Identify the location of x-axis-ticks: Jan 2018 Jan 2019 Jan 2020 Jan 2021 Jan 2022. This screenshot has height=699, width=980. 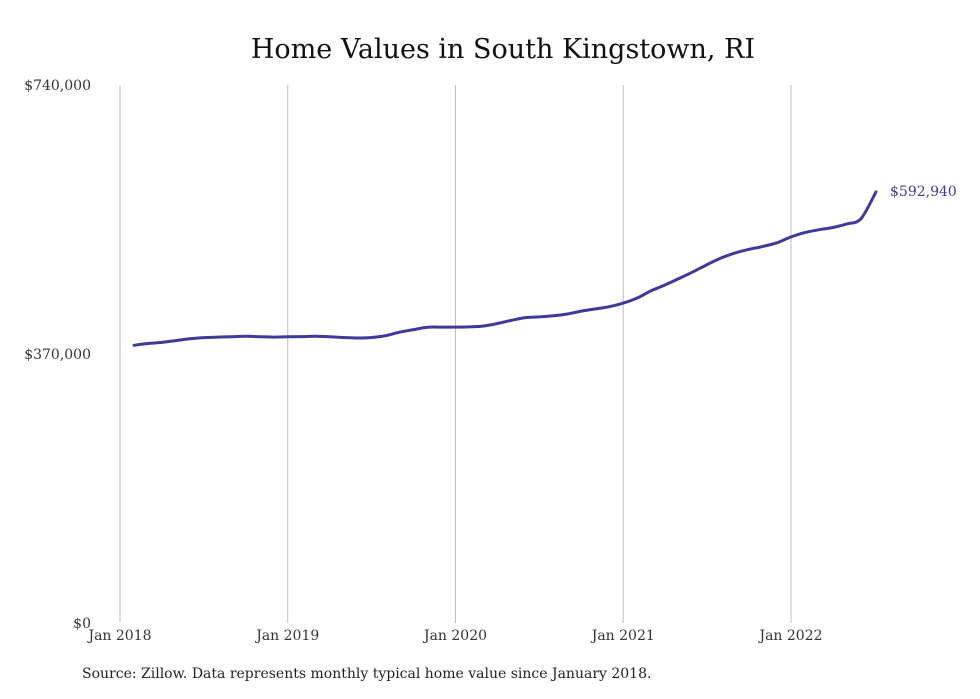
(454, 636).